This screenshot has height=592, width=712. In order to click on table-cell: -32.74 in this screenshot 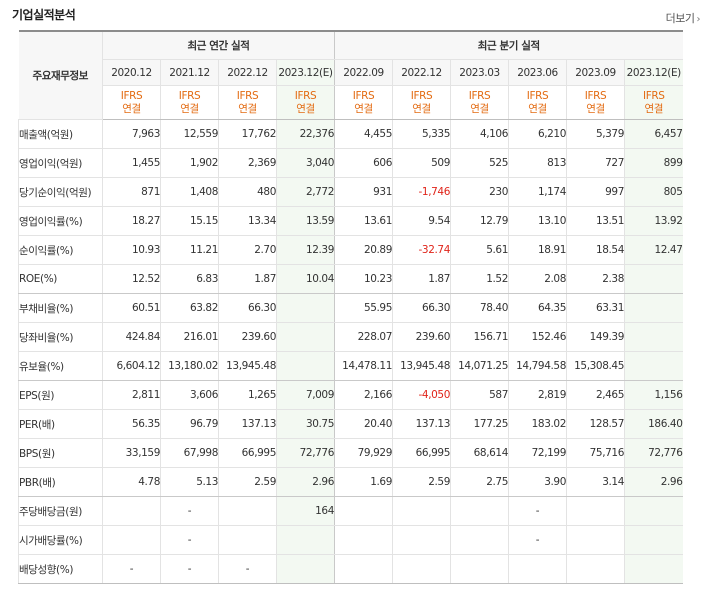, I will do `click(421, 250)`.